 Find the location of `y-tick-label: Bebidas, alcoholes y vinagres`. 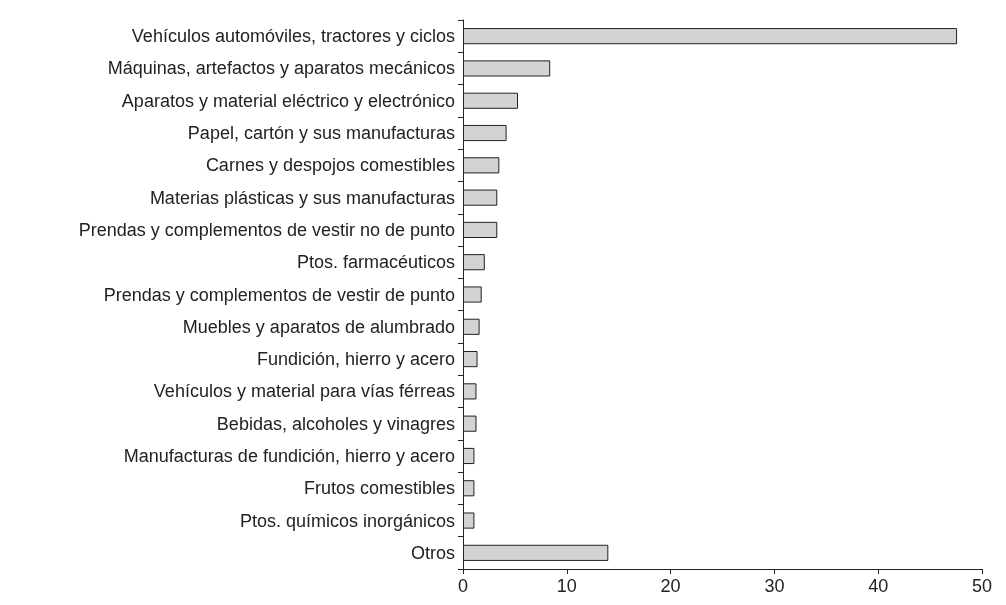

y-tick-label: Bebidas, alcoholes y vinagres is located at coordinates (335, 423).